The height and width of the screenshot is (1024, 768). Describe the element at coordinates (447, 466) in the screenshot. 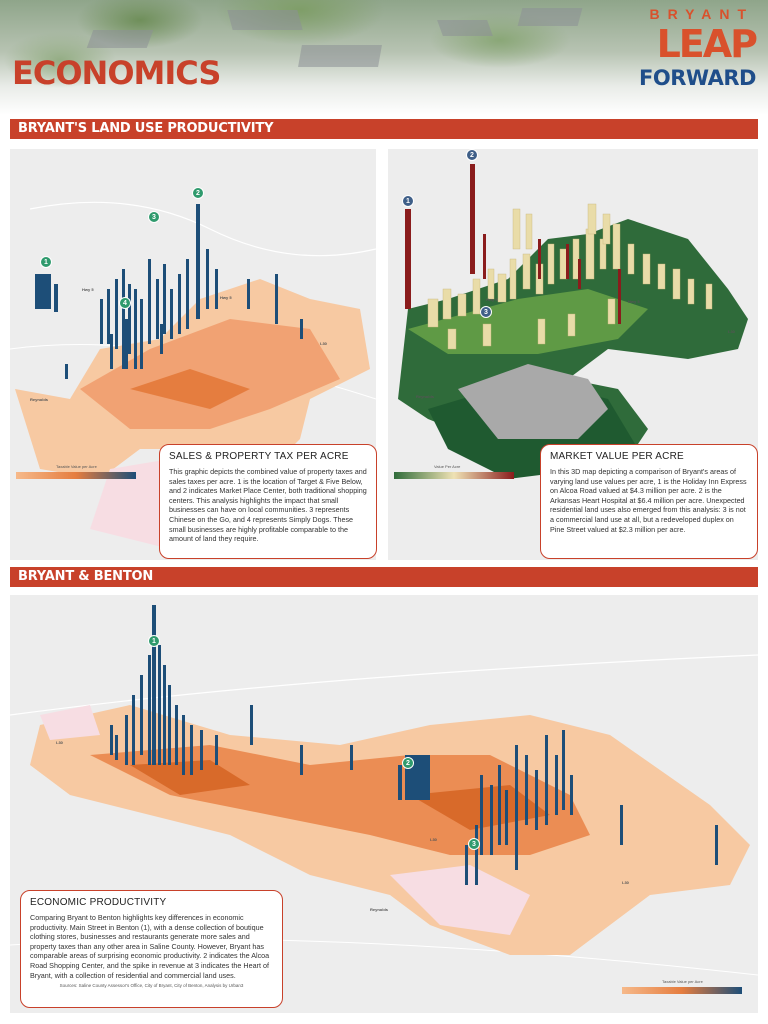

I see `legend-label: Value Per Acre` at that location.